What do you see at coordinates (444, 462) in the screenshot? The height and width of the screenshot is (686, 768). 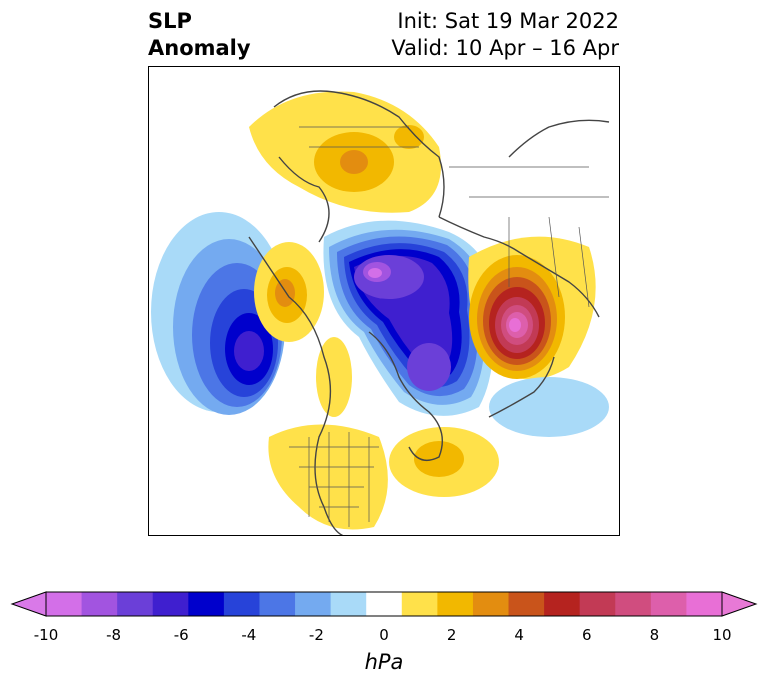 I see `atlantic-high` at bounding box center [444, 462].